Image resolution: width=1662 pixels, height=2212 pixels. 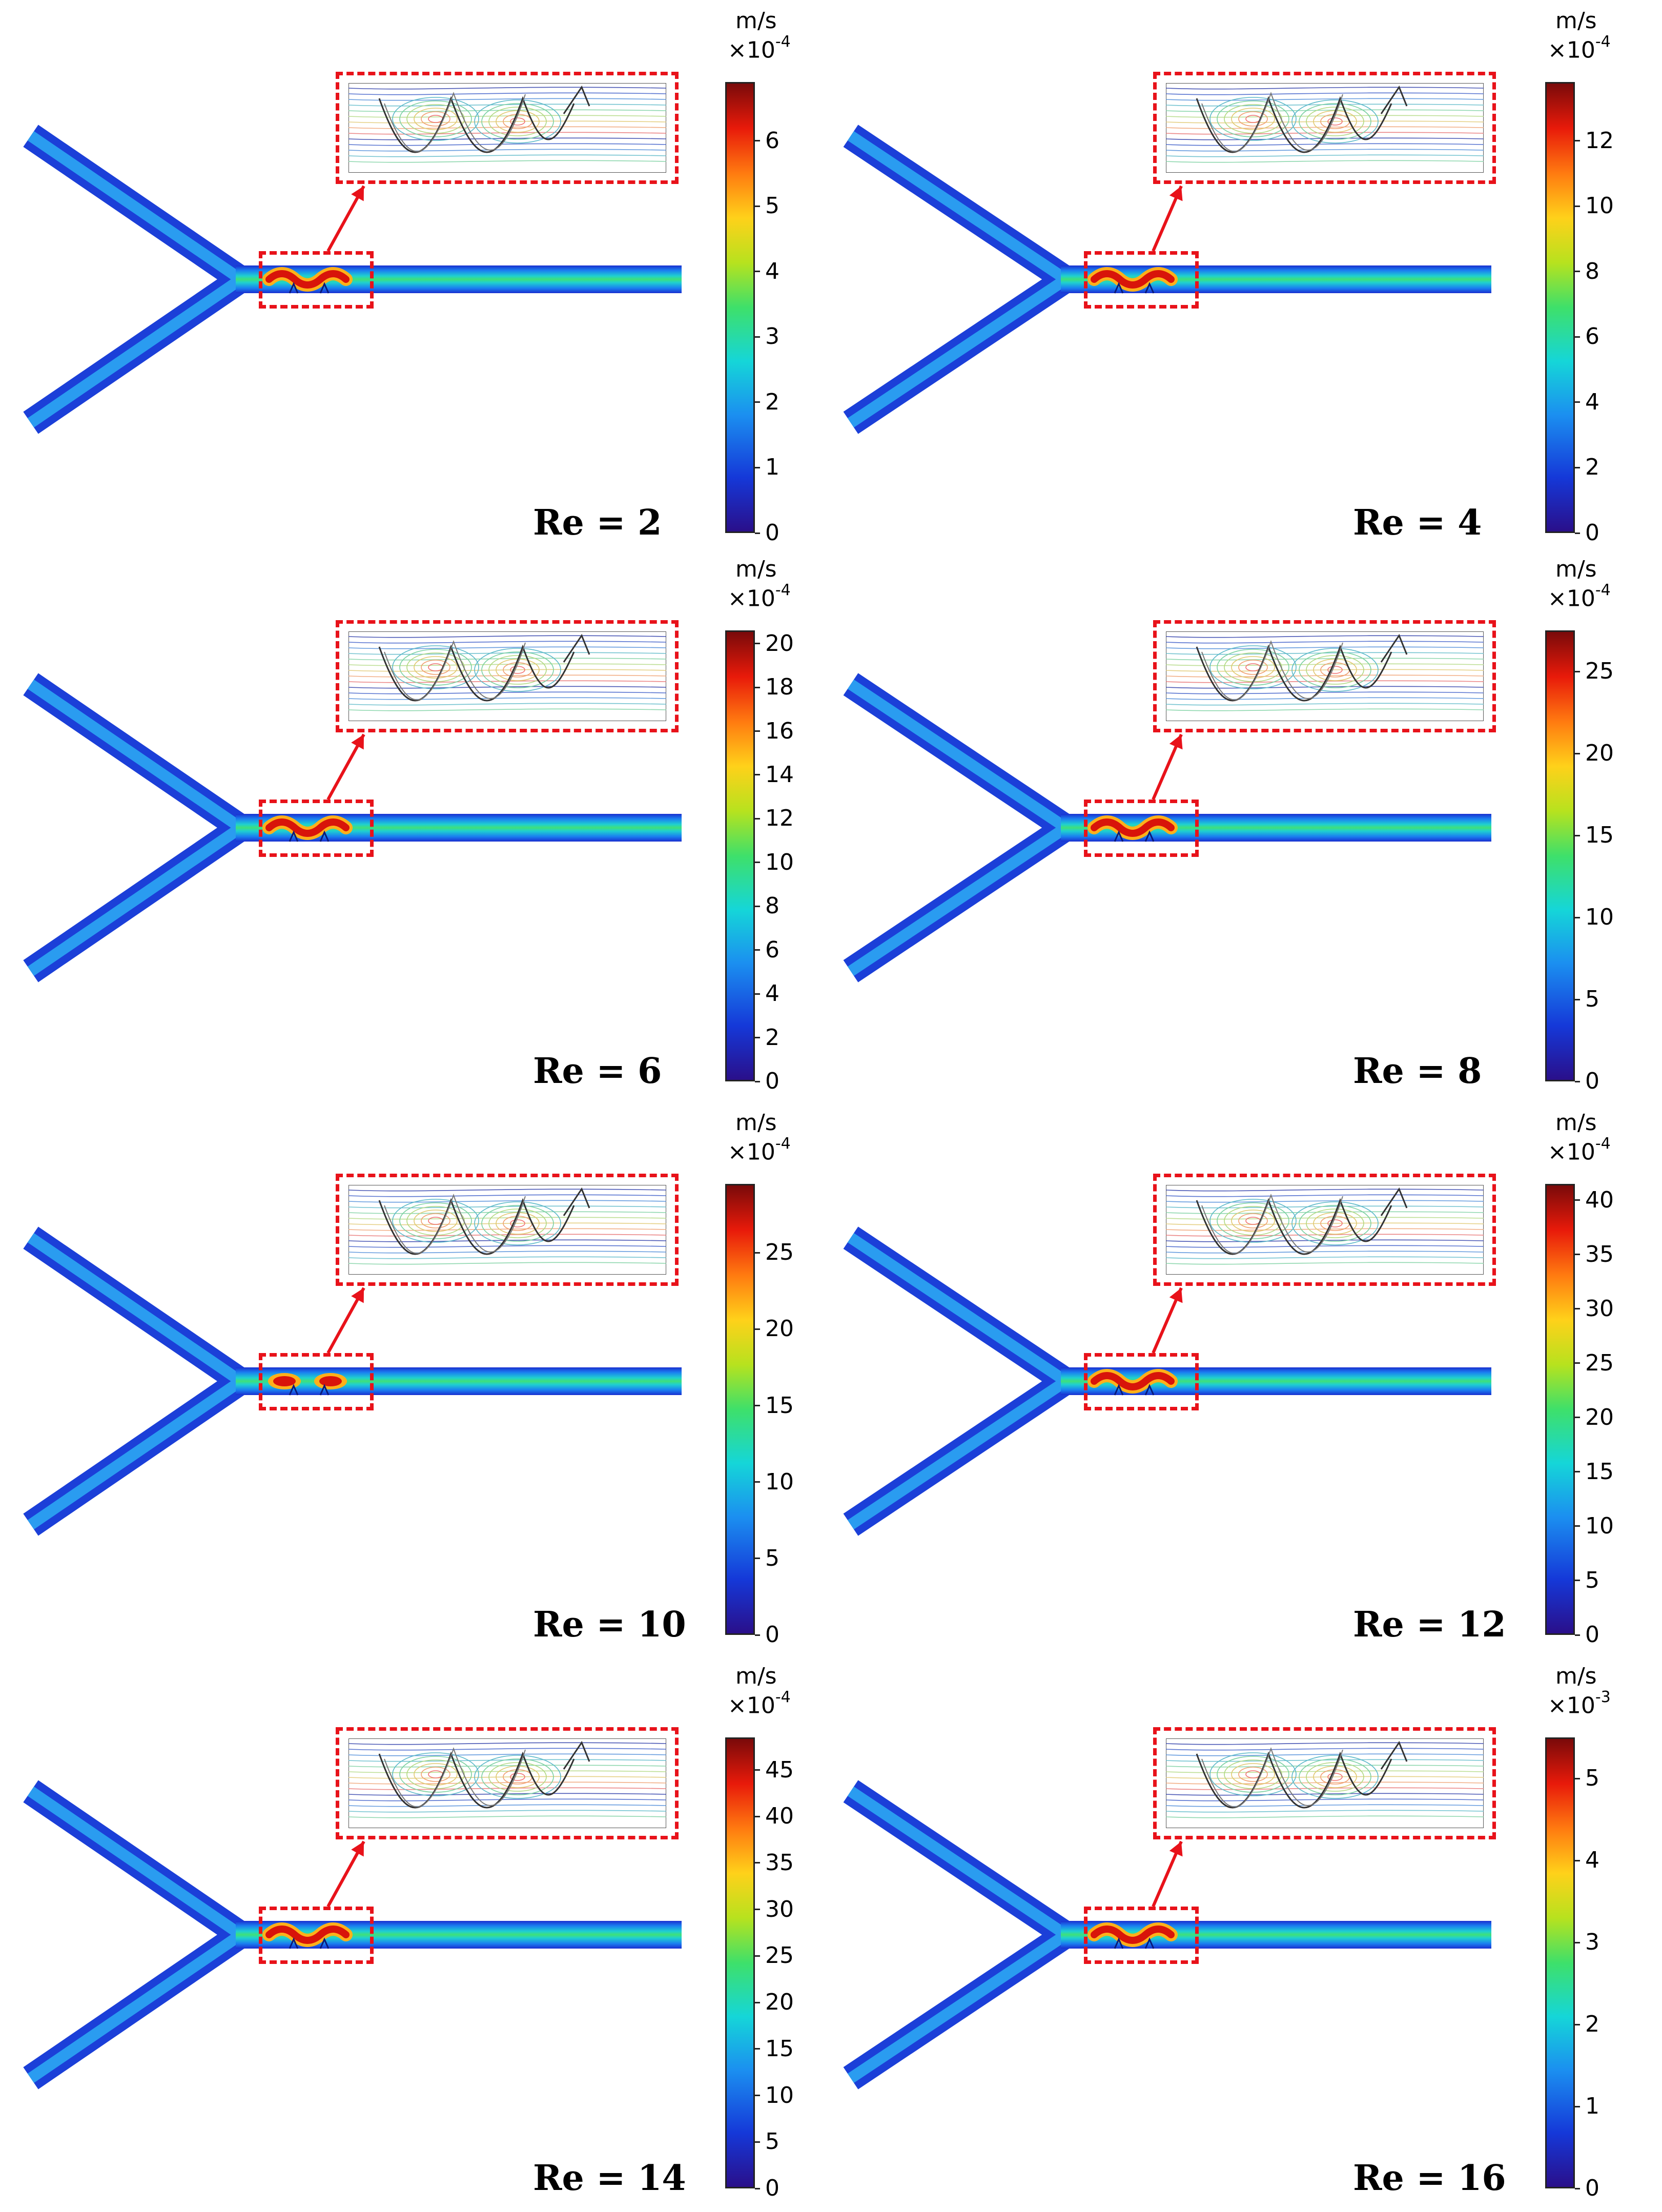 What do you see at coordinates (1592, 336) in the screenshot?
I see `colorbar-tick-label: 6` at bounding box center [1592, 336].